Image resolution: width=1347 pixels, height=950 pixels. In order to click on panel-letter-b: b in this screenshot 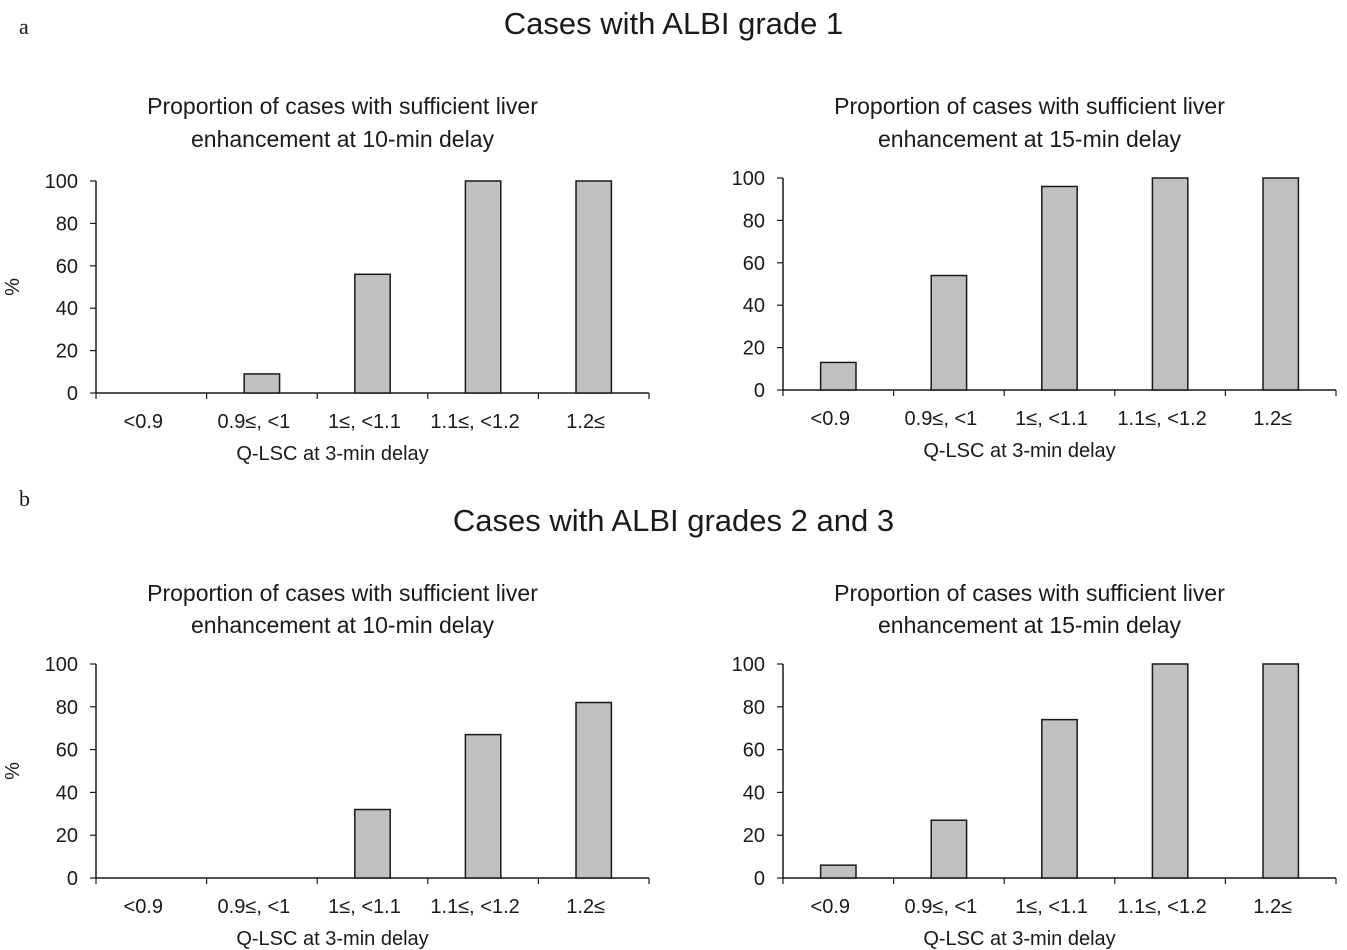, I will do `click(24, 498)`.